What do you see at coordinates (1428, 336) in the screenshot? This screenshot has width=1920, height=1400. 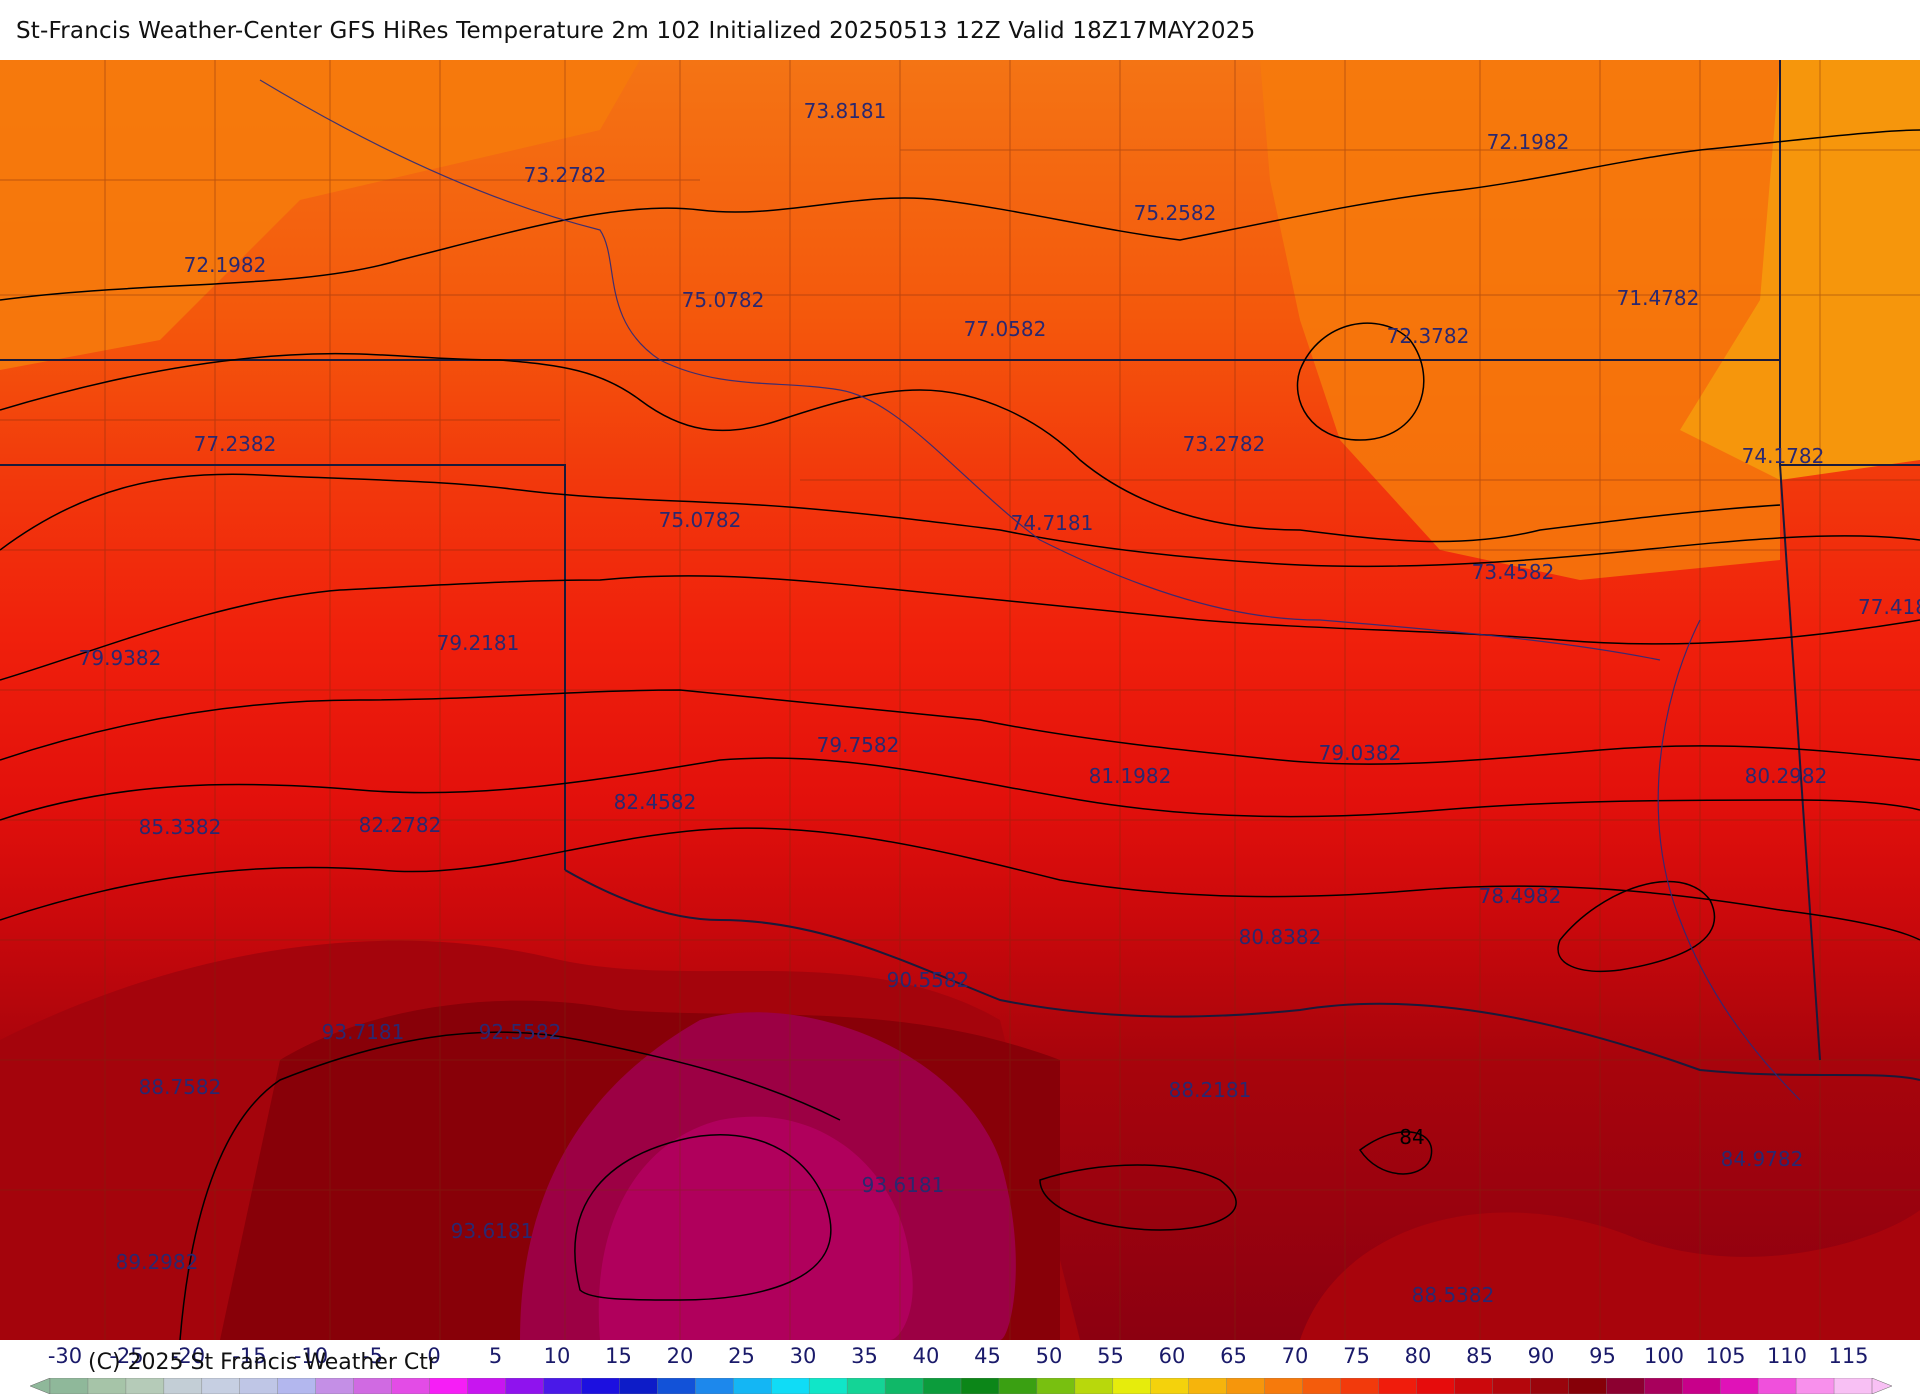 I see `temperature-value-label: 72.3782` at bounding box center [1428, 336].